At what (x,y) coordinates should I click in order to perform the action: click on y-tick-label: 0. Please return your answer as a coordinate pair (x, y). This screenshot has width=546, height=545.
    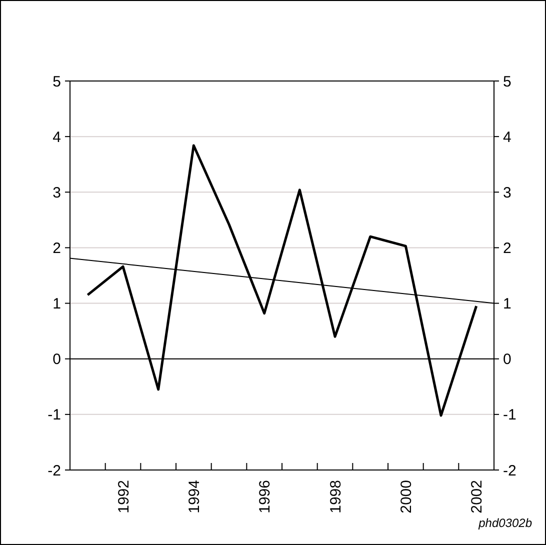
    Looking at the image, I should click on (56, 359).